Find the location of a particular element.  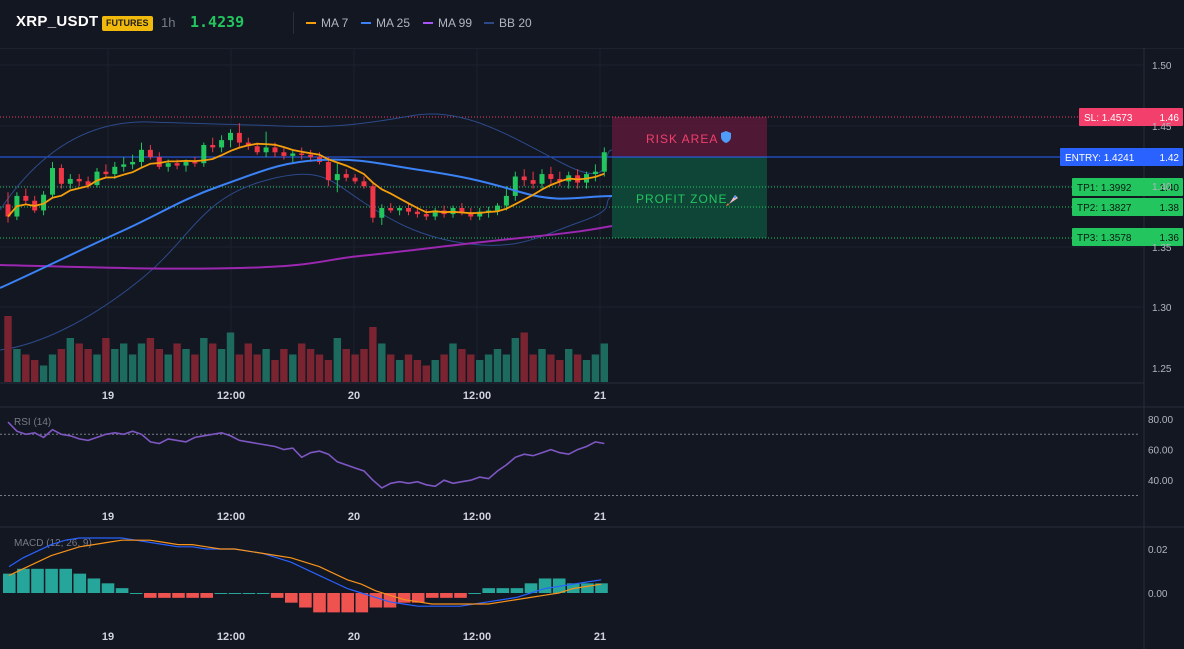

volume-bars is located at coordinates (306, 349).